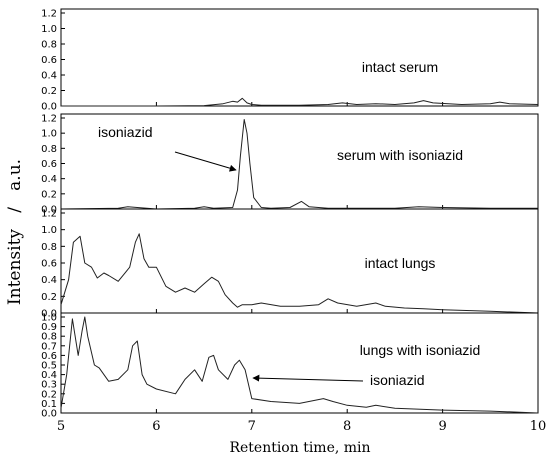 The height and width of the screenshot is (462, 550). What do you see at coordinates (61, 426) in the screenshot?
I see `x-tick-label: 5` at bounding box center [61, 426].